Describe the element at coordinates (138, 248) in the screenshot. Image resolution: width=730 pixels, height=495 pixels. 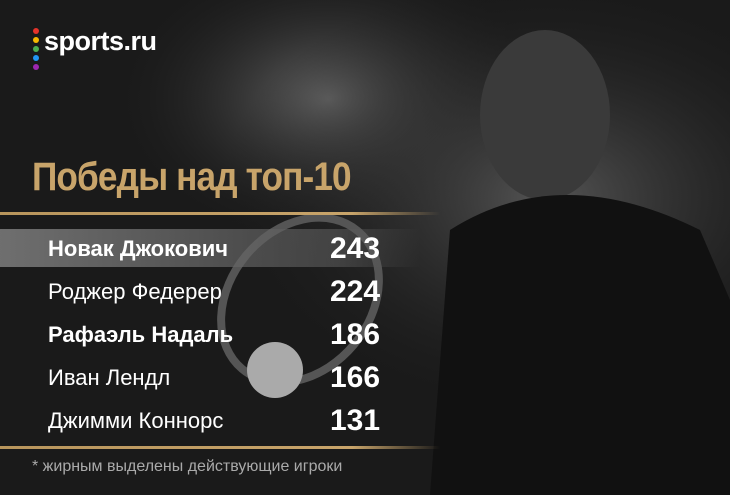
I see `player-name: Новак Джокович` at that location.